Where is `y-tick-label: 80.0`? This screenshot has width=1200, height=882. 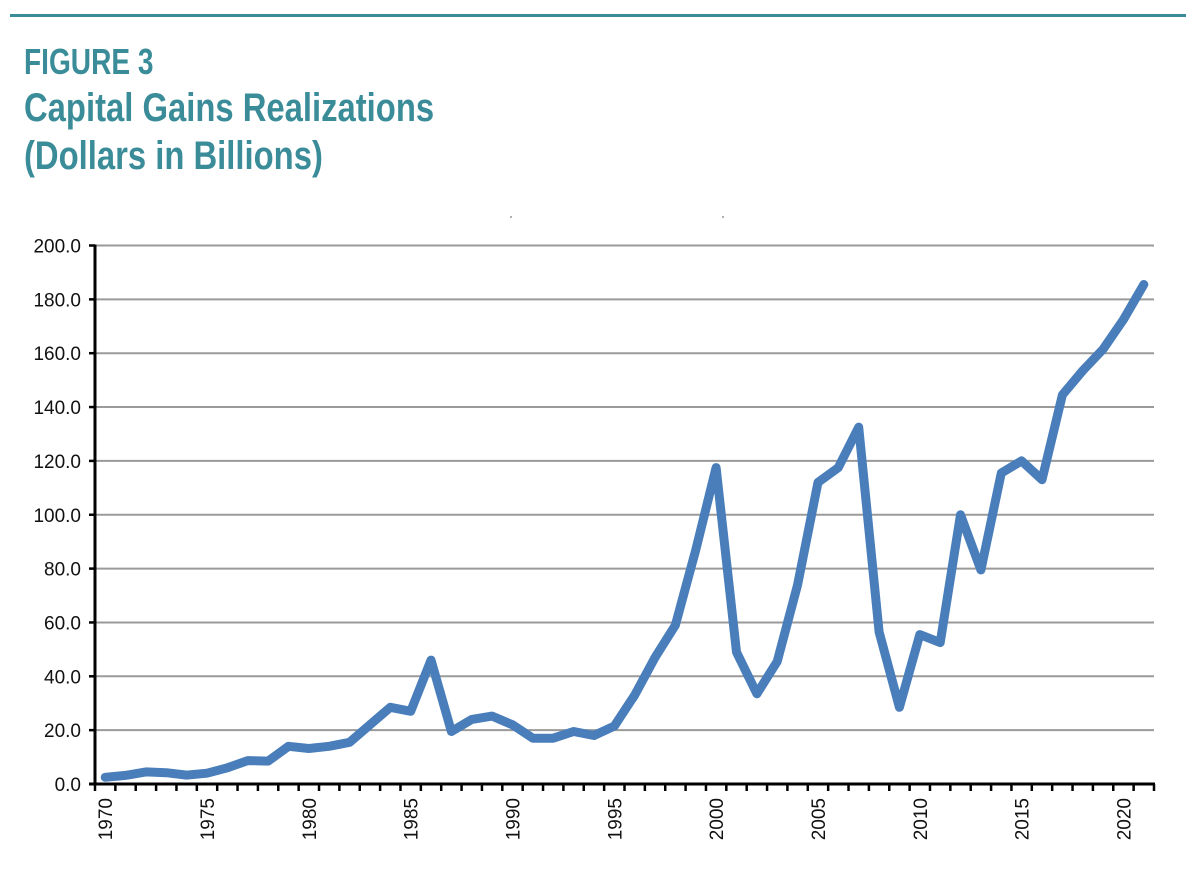
y-tick-label: 80.0 is located at coordinates (62, 570).